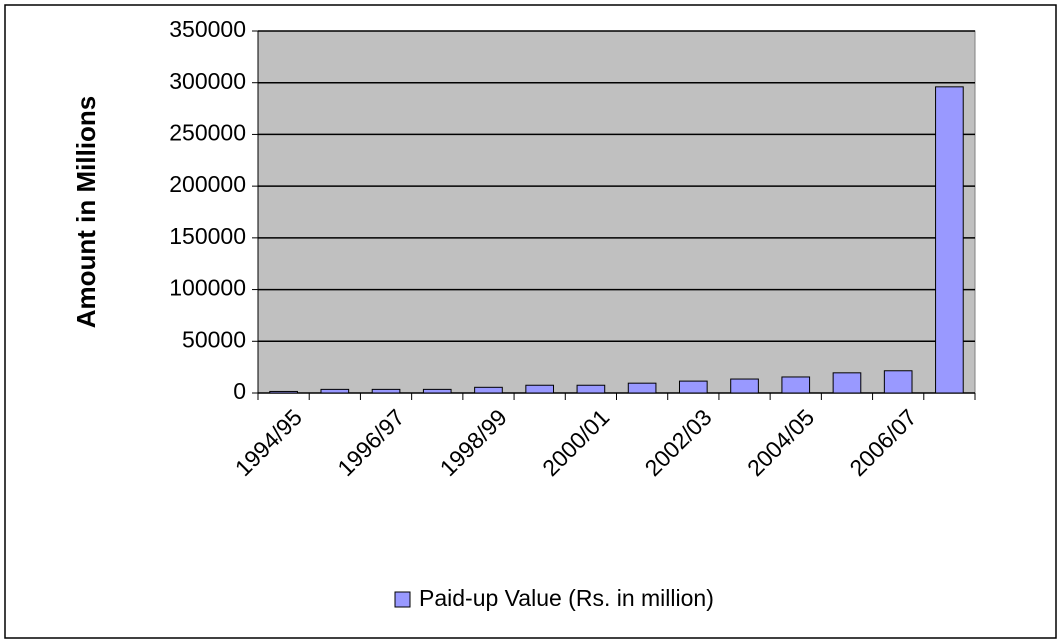  What do you see at coordinates (239, 391) in the screenshot?
I see `y-tick-label: 0` at bounding box center [239, 391].